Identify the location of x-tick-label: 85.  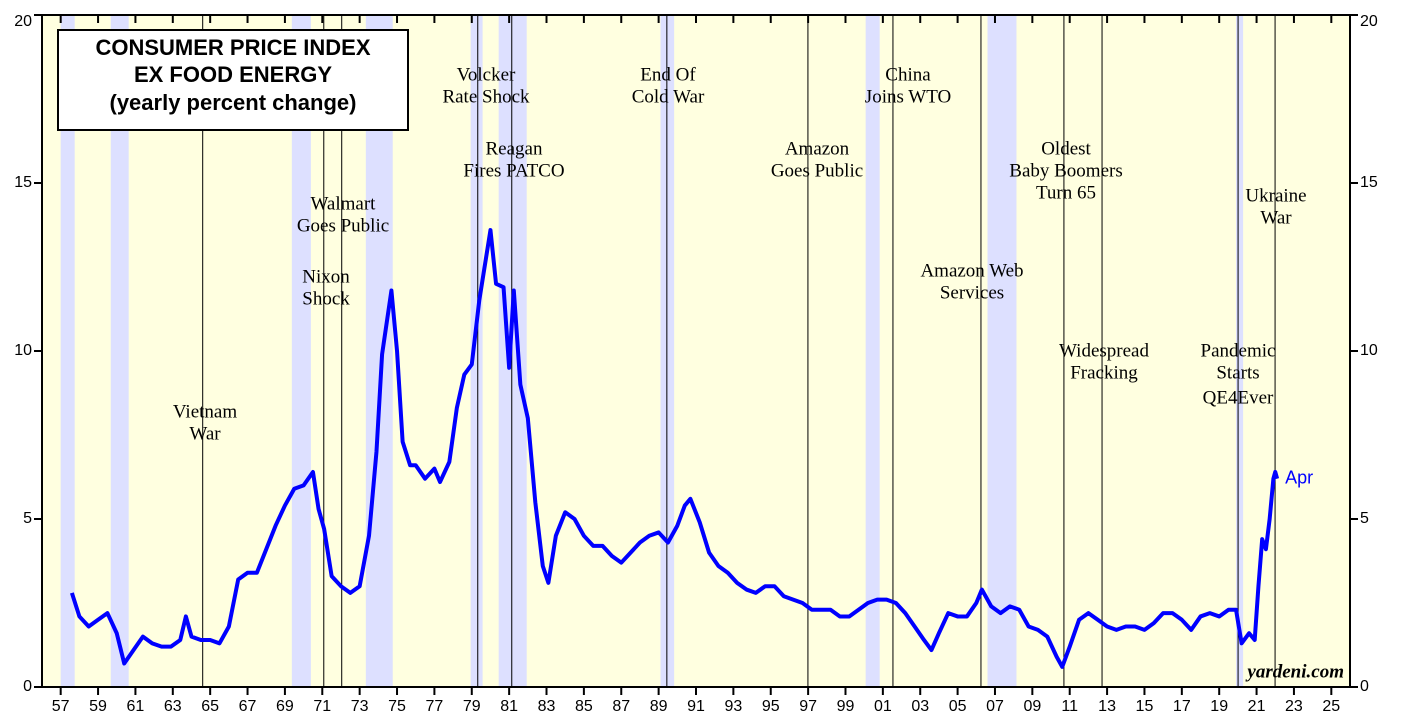
(584, 706).